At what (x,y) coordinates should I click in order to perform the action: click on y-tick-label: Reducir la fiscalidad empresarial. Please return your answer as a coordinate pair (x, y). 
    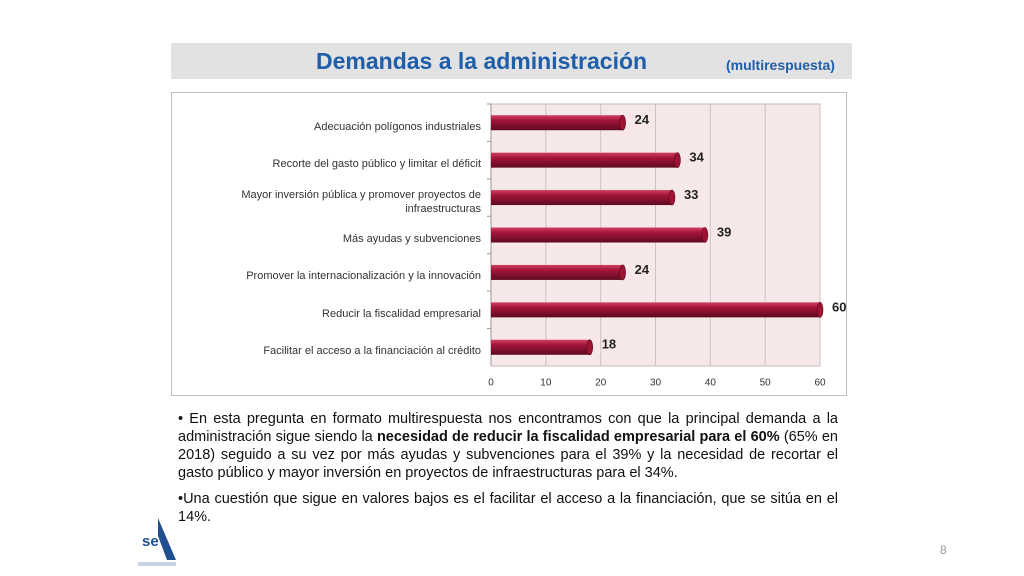
    Looking at the image, I should click on (401, 313).